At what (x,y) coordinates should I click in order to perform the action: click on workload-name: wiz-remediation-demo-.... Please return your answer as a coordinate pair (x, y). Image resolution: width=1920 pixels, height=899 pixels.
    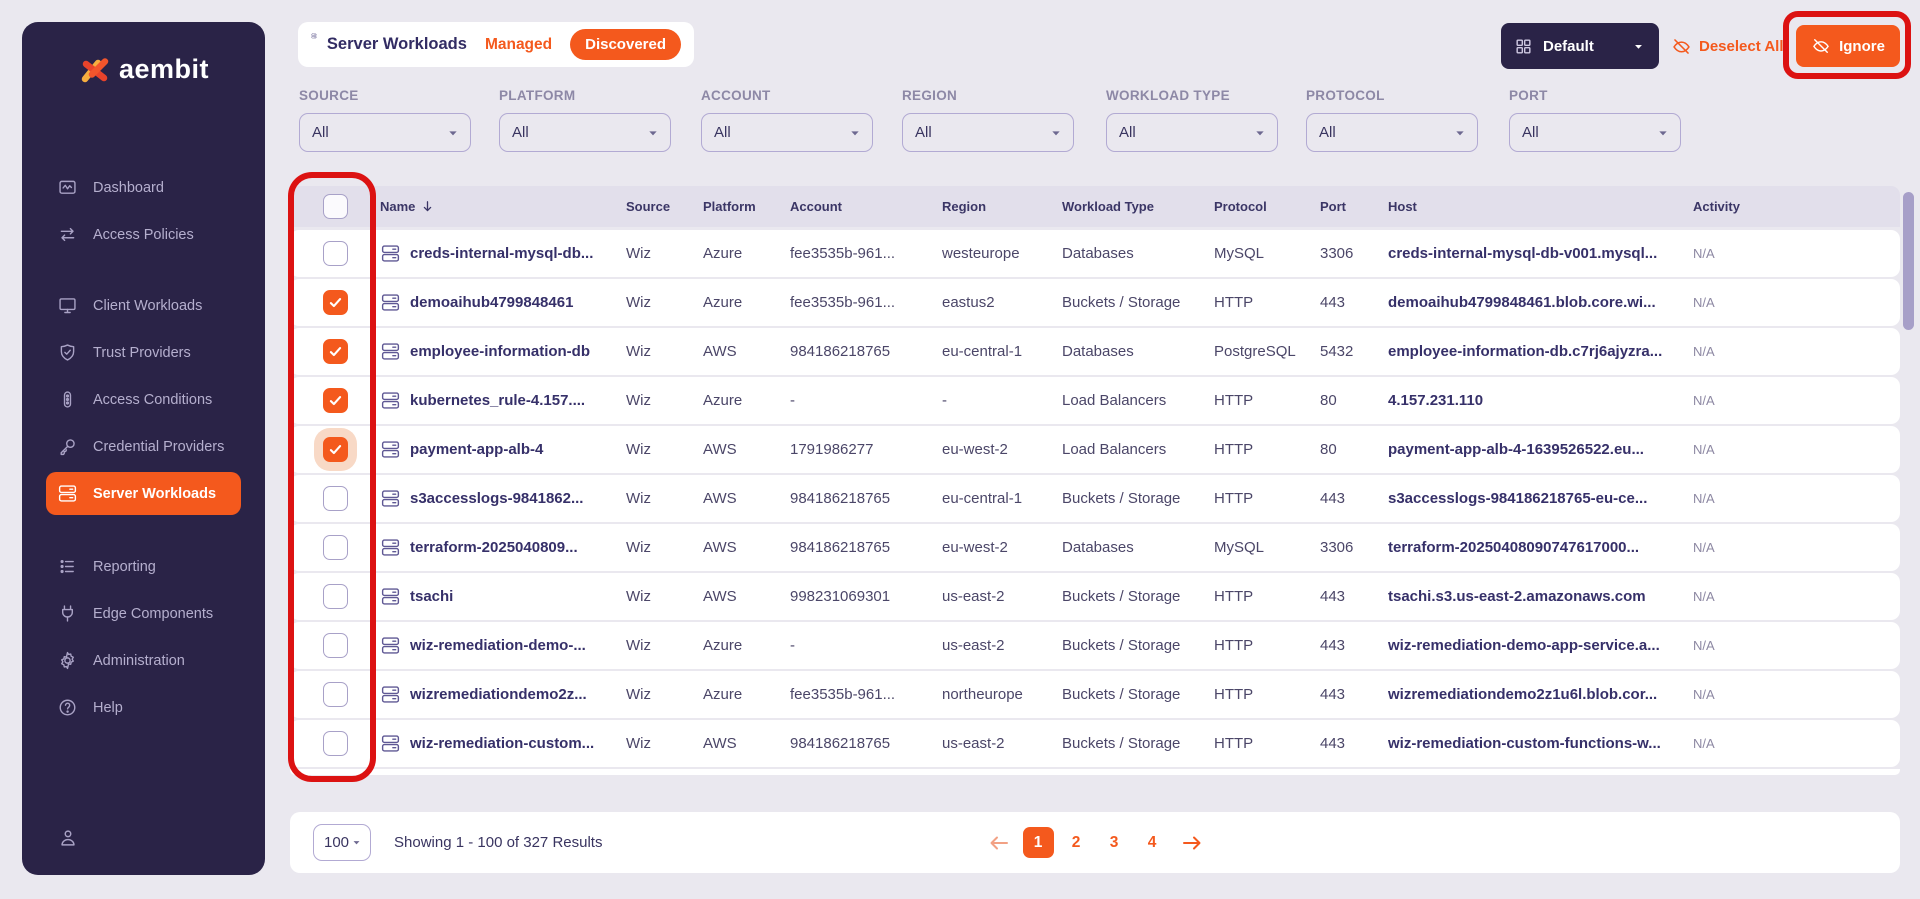
    Looking at the image, I should click on (498, 645).